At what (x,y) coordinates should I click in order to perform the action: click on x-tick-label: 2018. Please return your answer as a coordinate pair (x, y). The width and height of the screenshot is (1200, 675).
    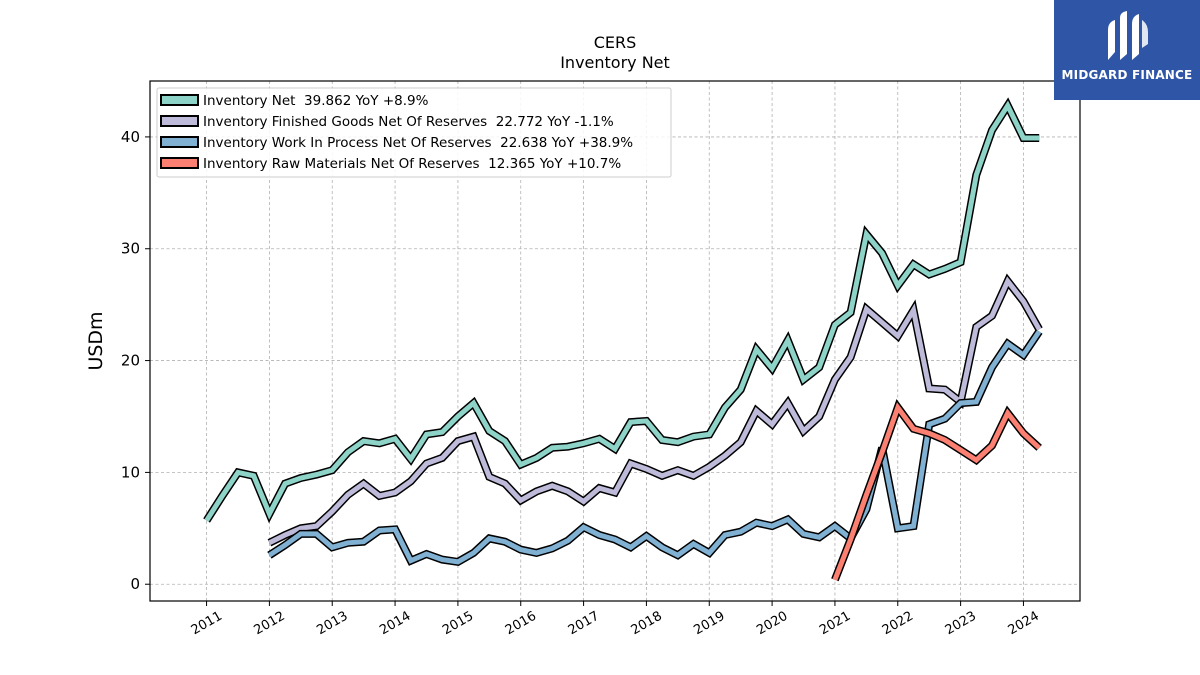
    Looking at the image, I should click on (647, 624).